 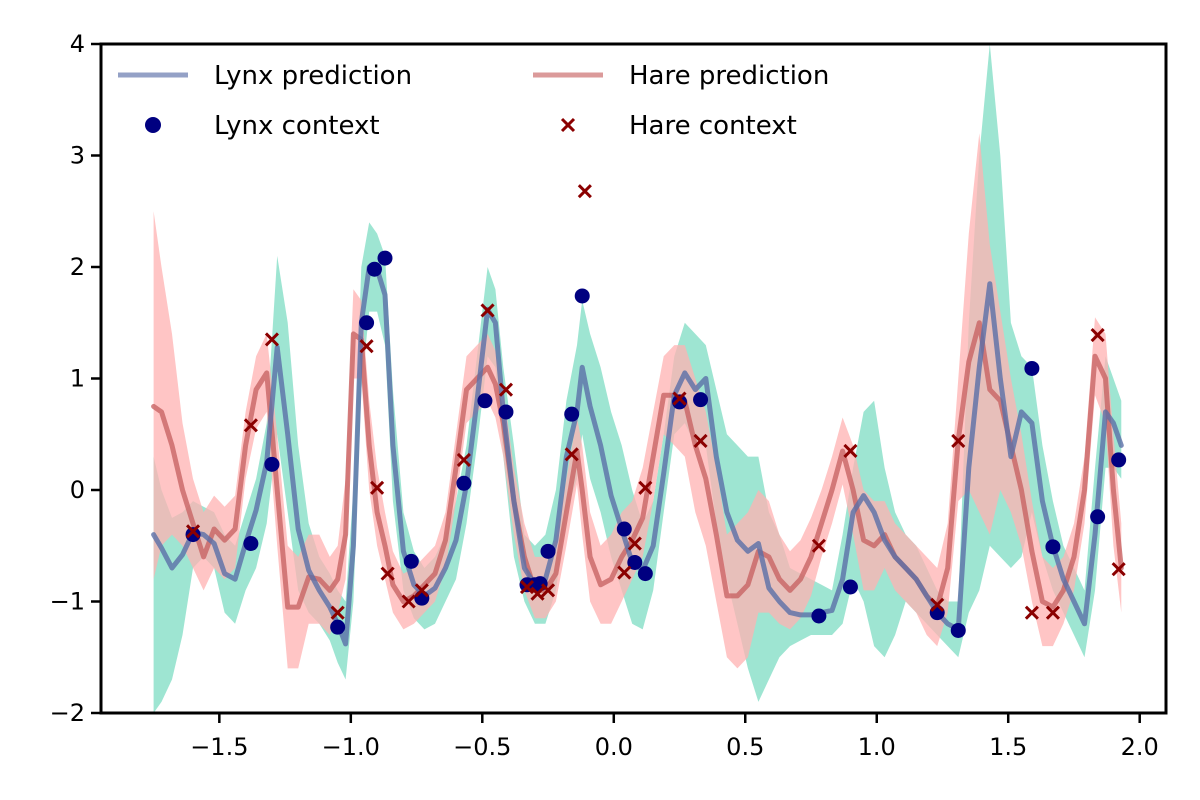 I want to click on y-tick-label: 4, so click(x=77, y=44).